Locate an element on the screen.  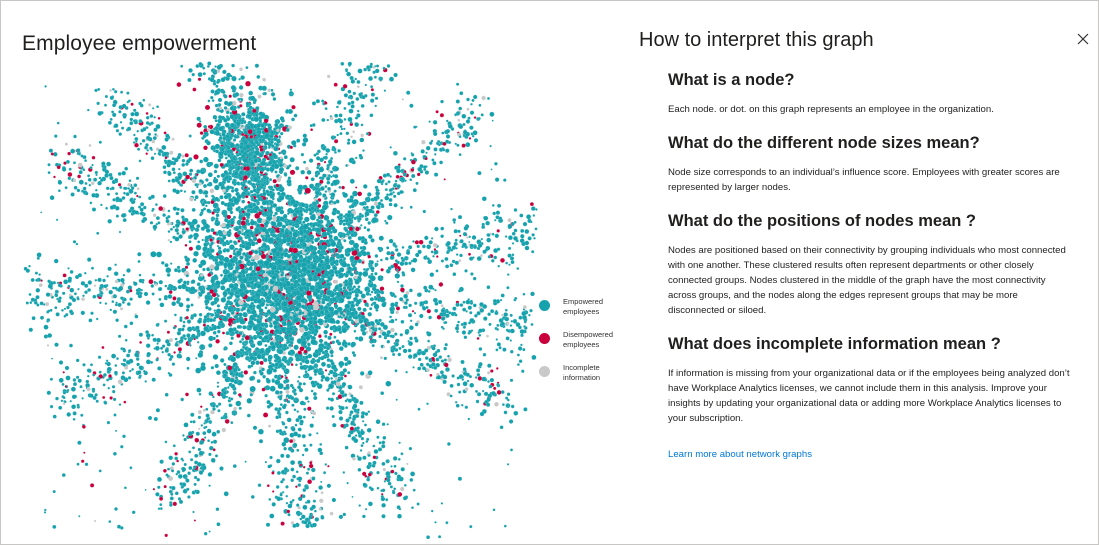
section-heading: What does incomplete information mean ? is located at coordinates (834, 344).